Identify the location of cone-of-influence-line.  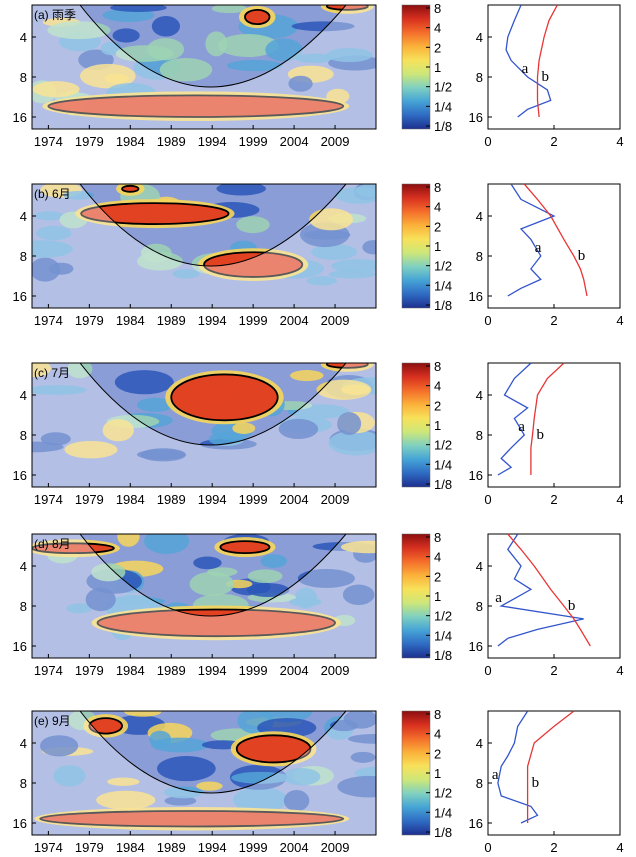
(213, 404).